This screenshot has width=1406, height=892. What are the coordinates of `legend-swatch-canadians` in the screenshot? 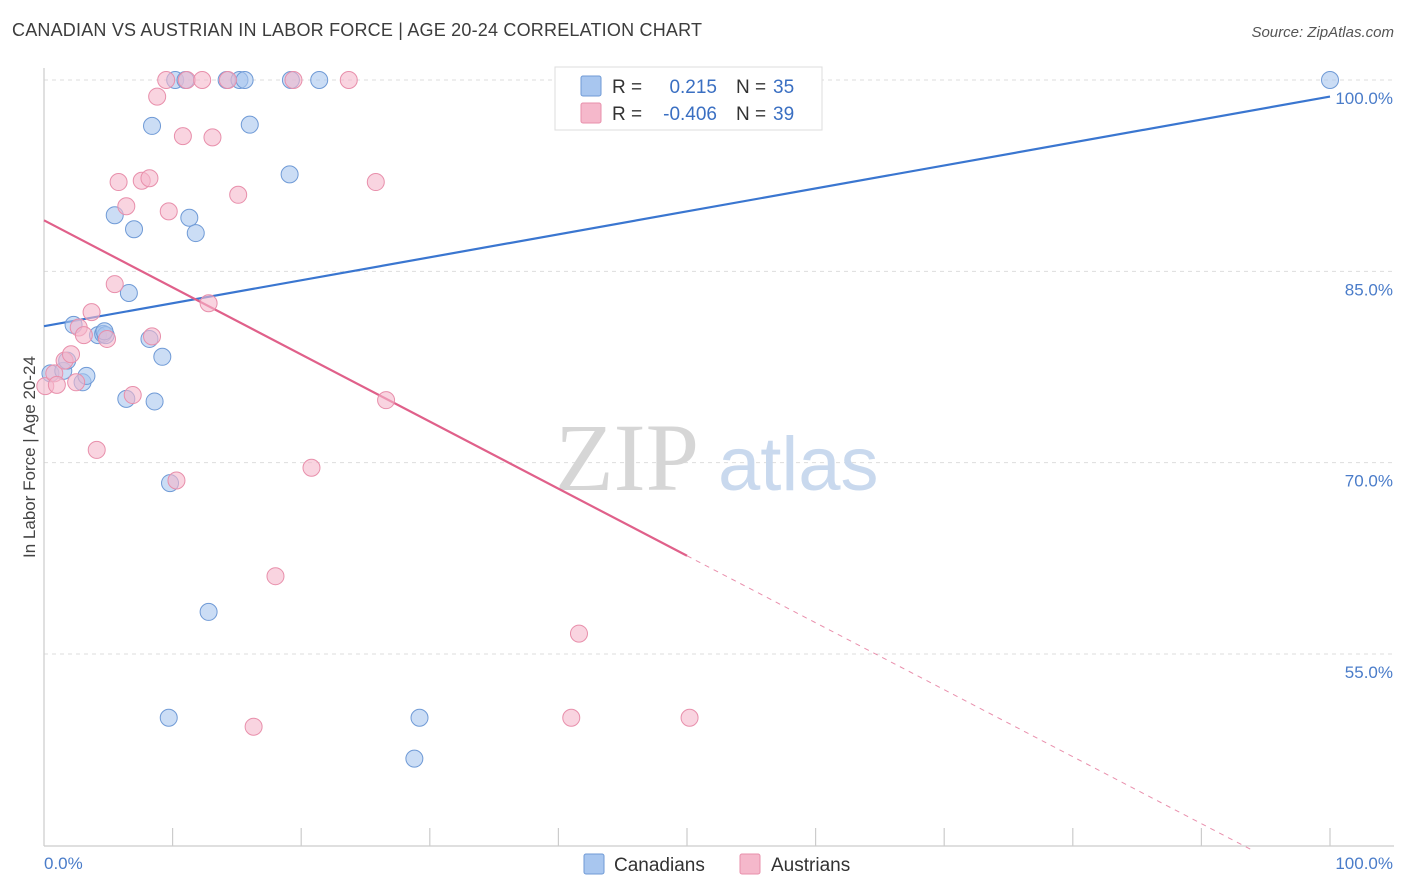 It's located at (591, 86).